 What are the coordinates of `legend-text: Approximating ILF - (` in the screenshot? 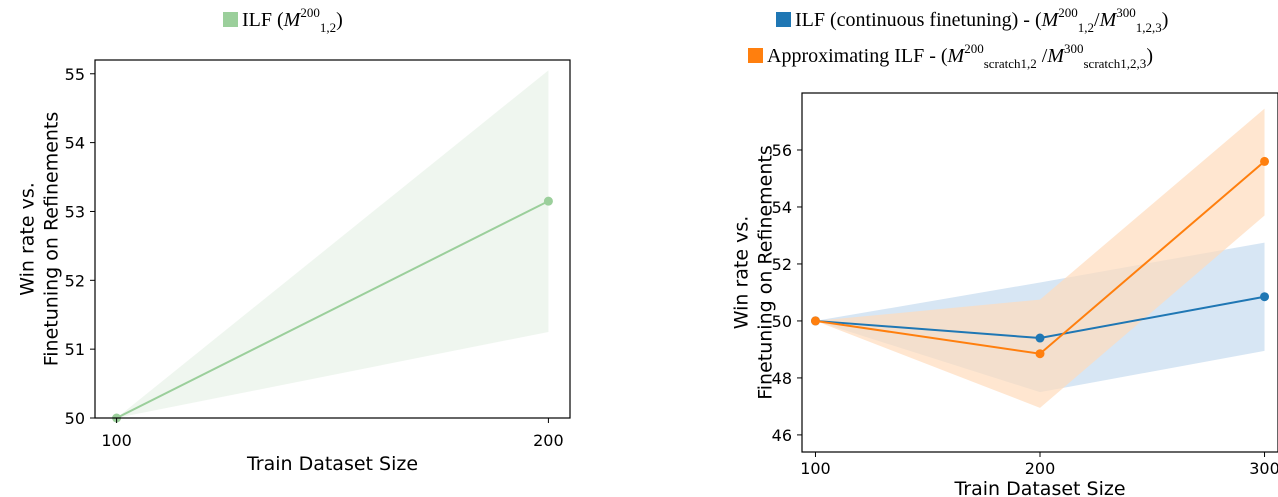 It's located at (857, 56).